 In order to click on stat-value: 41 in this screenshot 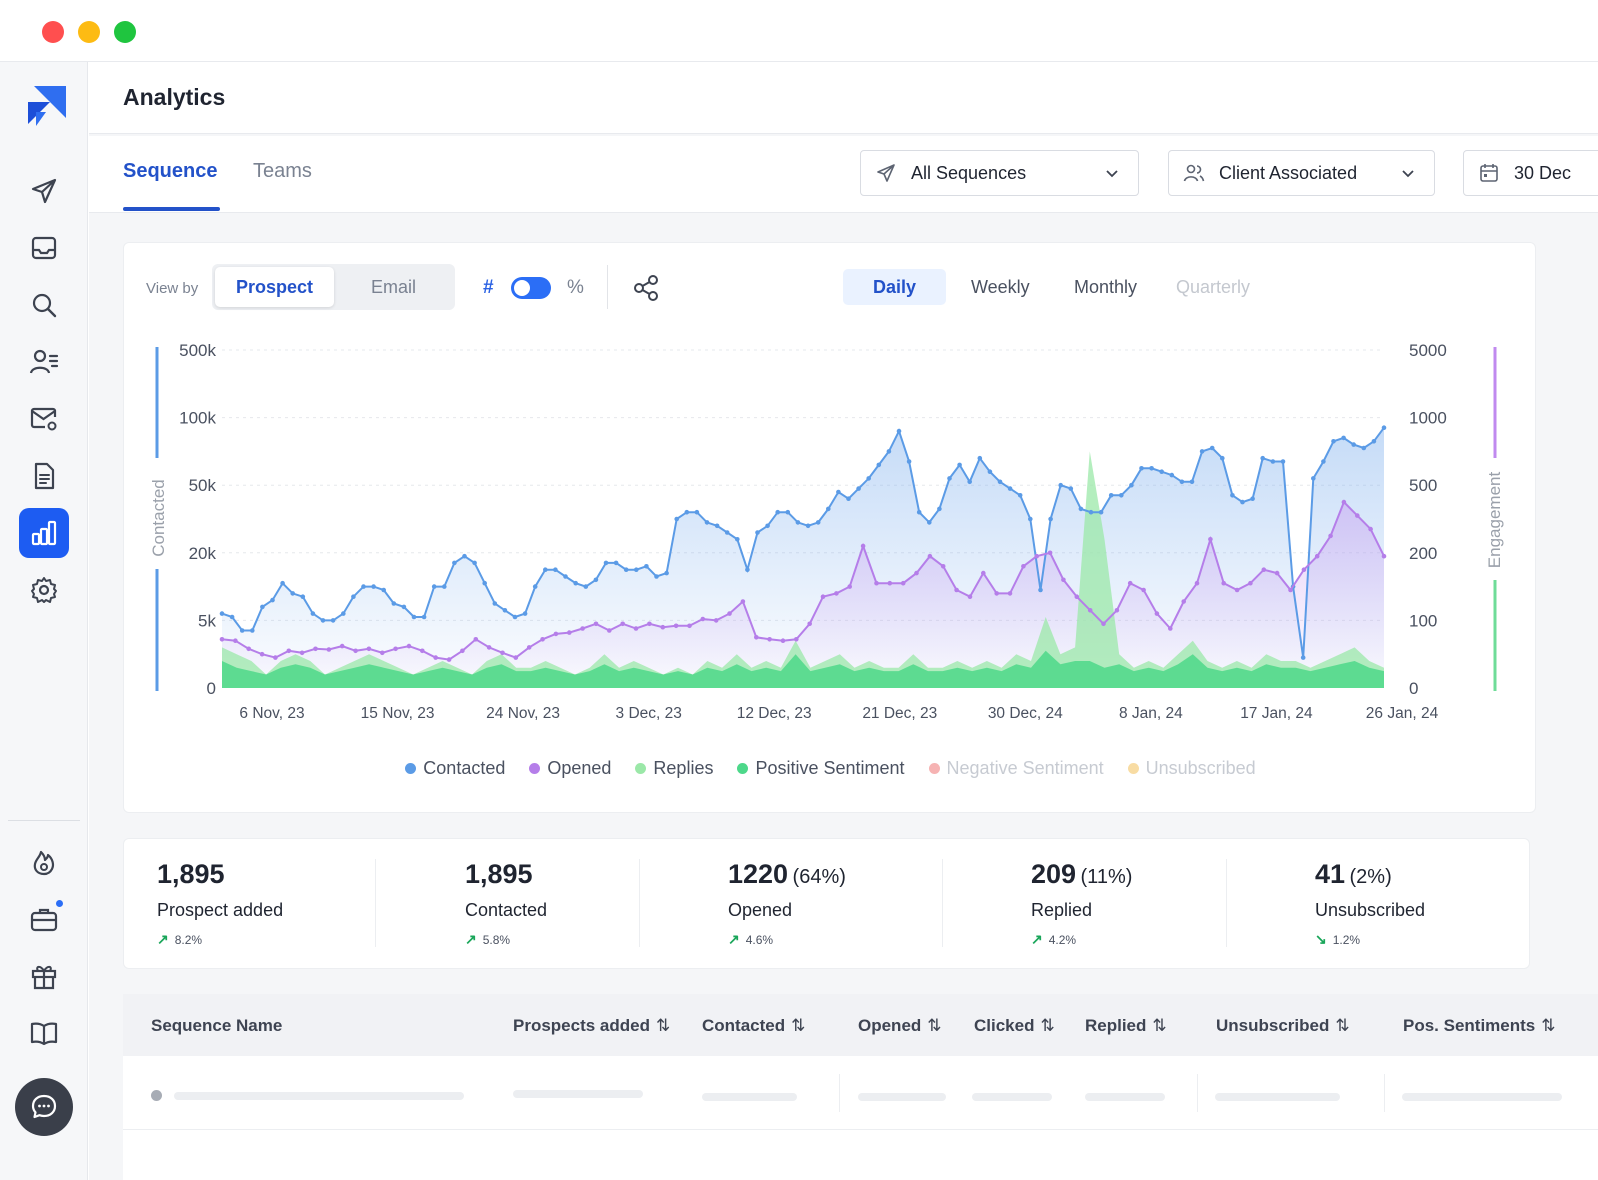, I will do `click(1330, 874)`.